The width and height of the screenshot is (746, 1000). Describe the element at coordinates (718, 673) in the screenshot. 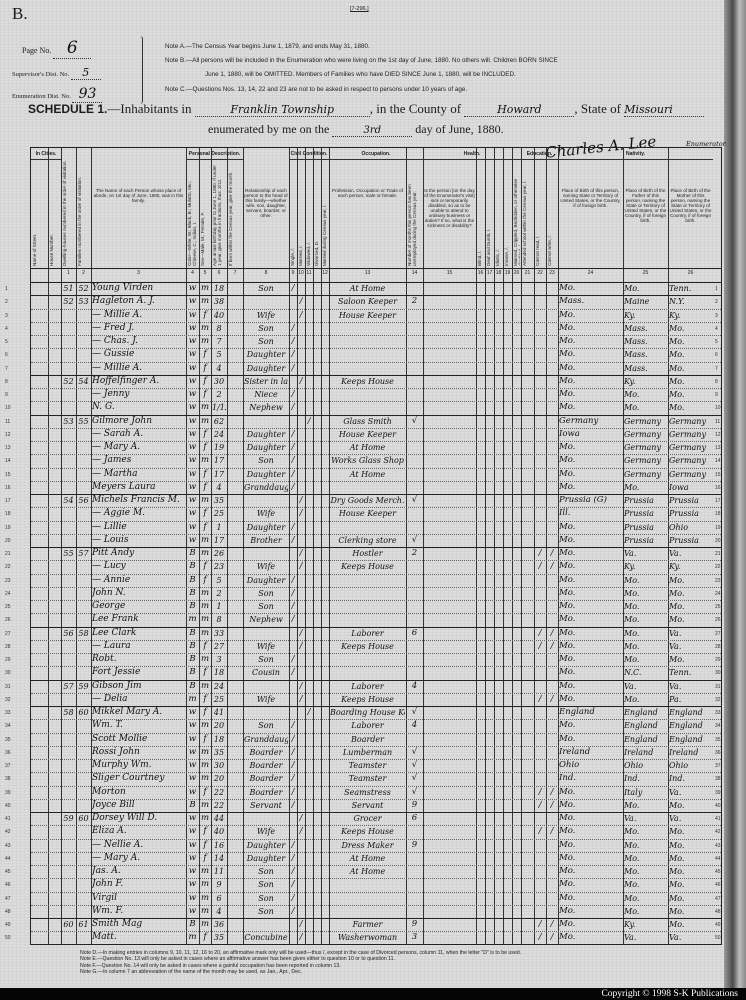

I see `row-number-right: 30` at that location.